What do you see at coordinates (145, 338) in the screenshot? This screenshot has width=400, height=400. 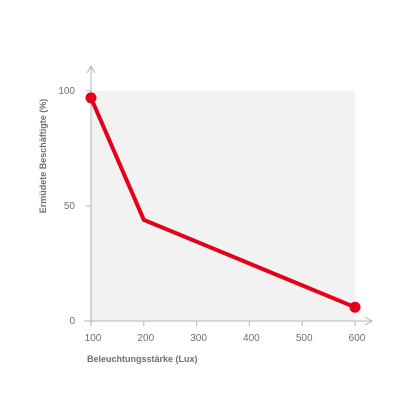 I see `x-tick-label: 200` at bounding box center [145, 338].